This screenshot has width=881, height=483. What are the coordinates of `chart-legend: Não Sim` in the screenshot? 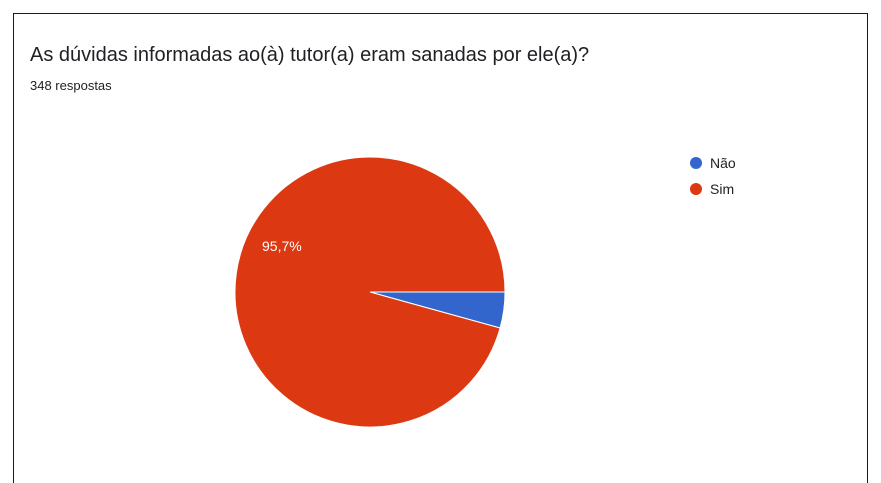 It's located at (713, 176).